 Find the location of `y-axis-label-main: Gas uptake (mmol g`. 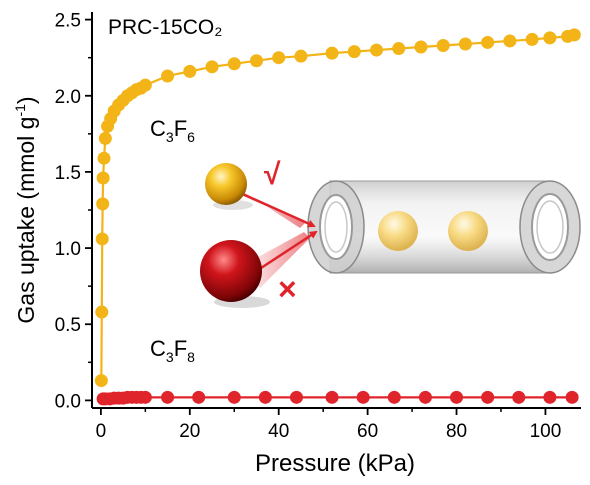

y-axis-label-main: Gas uptake (mmol g is located at coordinates (26, 220).